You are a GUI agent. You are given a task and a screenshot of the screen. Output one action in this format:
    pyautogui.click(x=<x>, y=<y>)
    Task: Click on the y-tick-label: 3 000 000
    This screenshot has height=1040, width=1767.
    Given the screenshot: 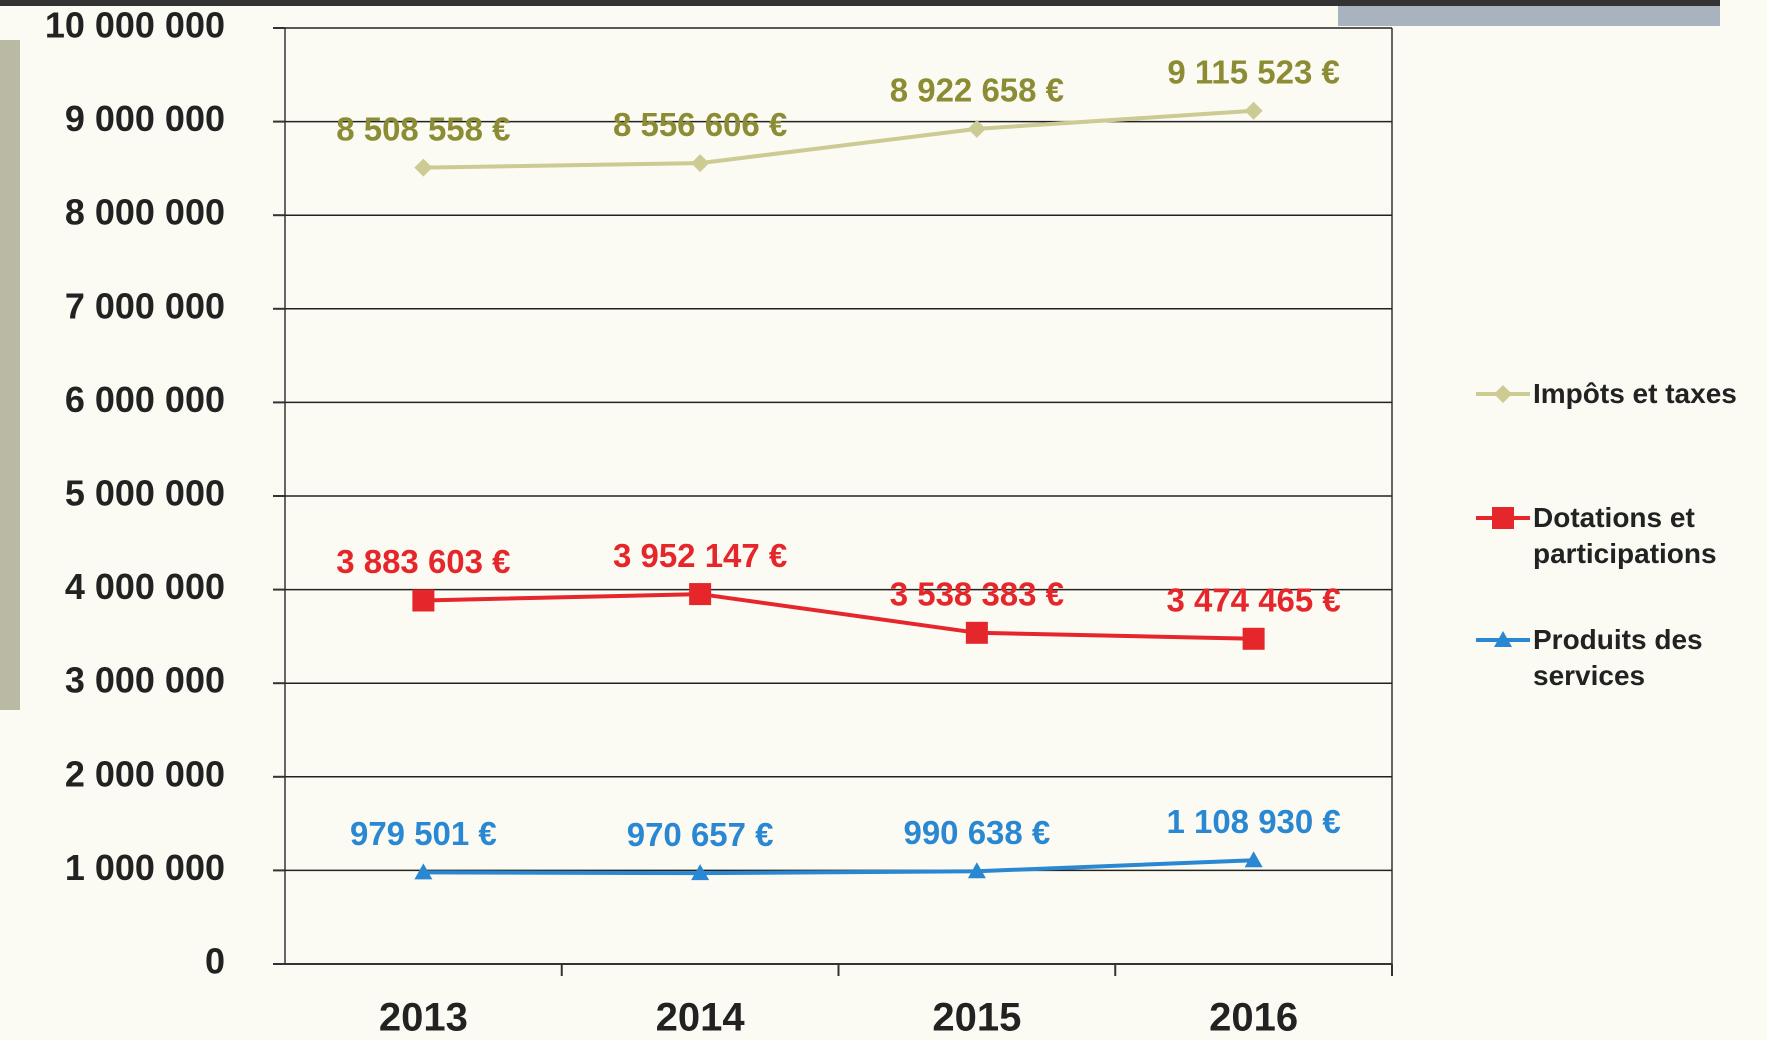 What is the action you would take?
    pyautogui.click(x=145, y=680)
    